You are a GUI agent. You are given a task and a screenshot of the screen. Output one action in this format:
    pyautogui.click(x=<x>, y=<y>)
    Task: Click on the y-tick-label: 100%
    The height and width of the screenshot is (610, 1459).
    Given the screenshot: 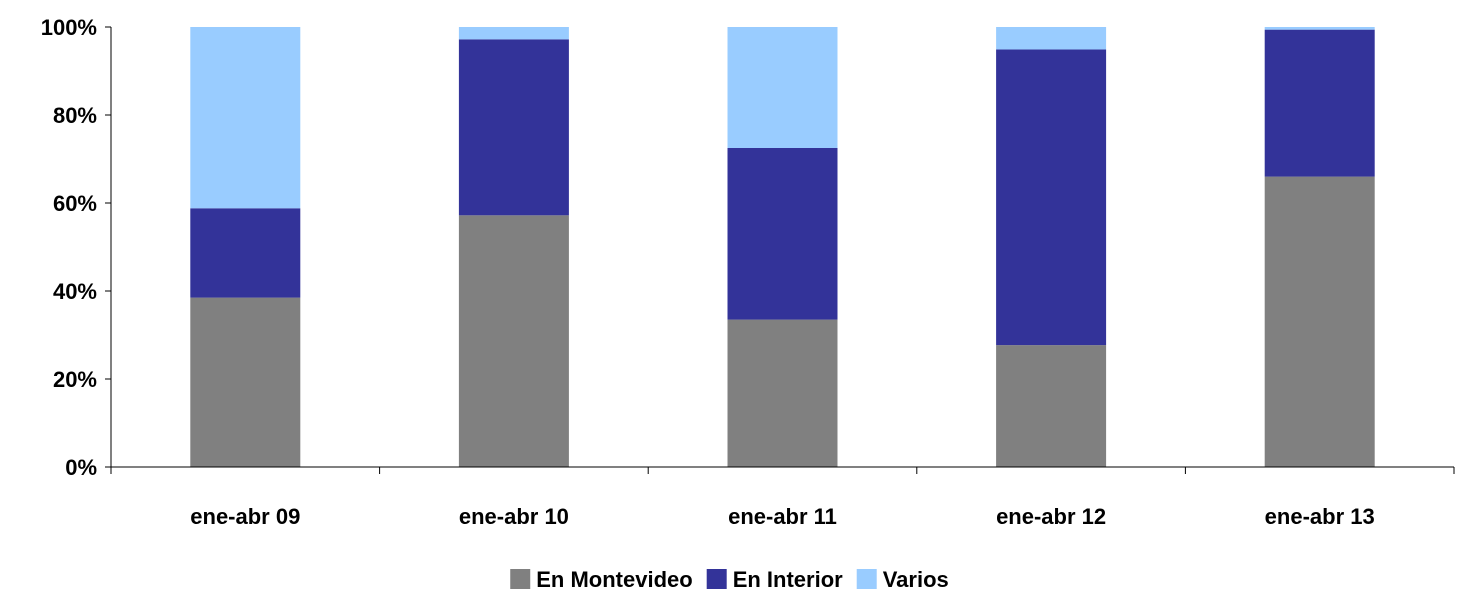 What is the action you would take?
    pyautogui.click(x=69, y=27)
    